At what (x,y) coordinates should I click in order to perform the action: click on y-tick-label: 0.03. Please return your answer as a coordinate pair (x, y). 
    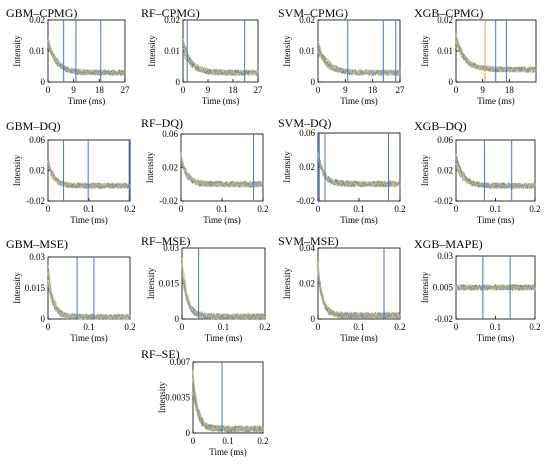
    Looking at the image, I should click on (445, 256).